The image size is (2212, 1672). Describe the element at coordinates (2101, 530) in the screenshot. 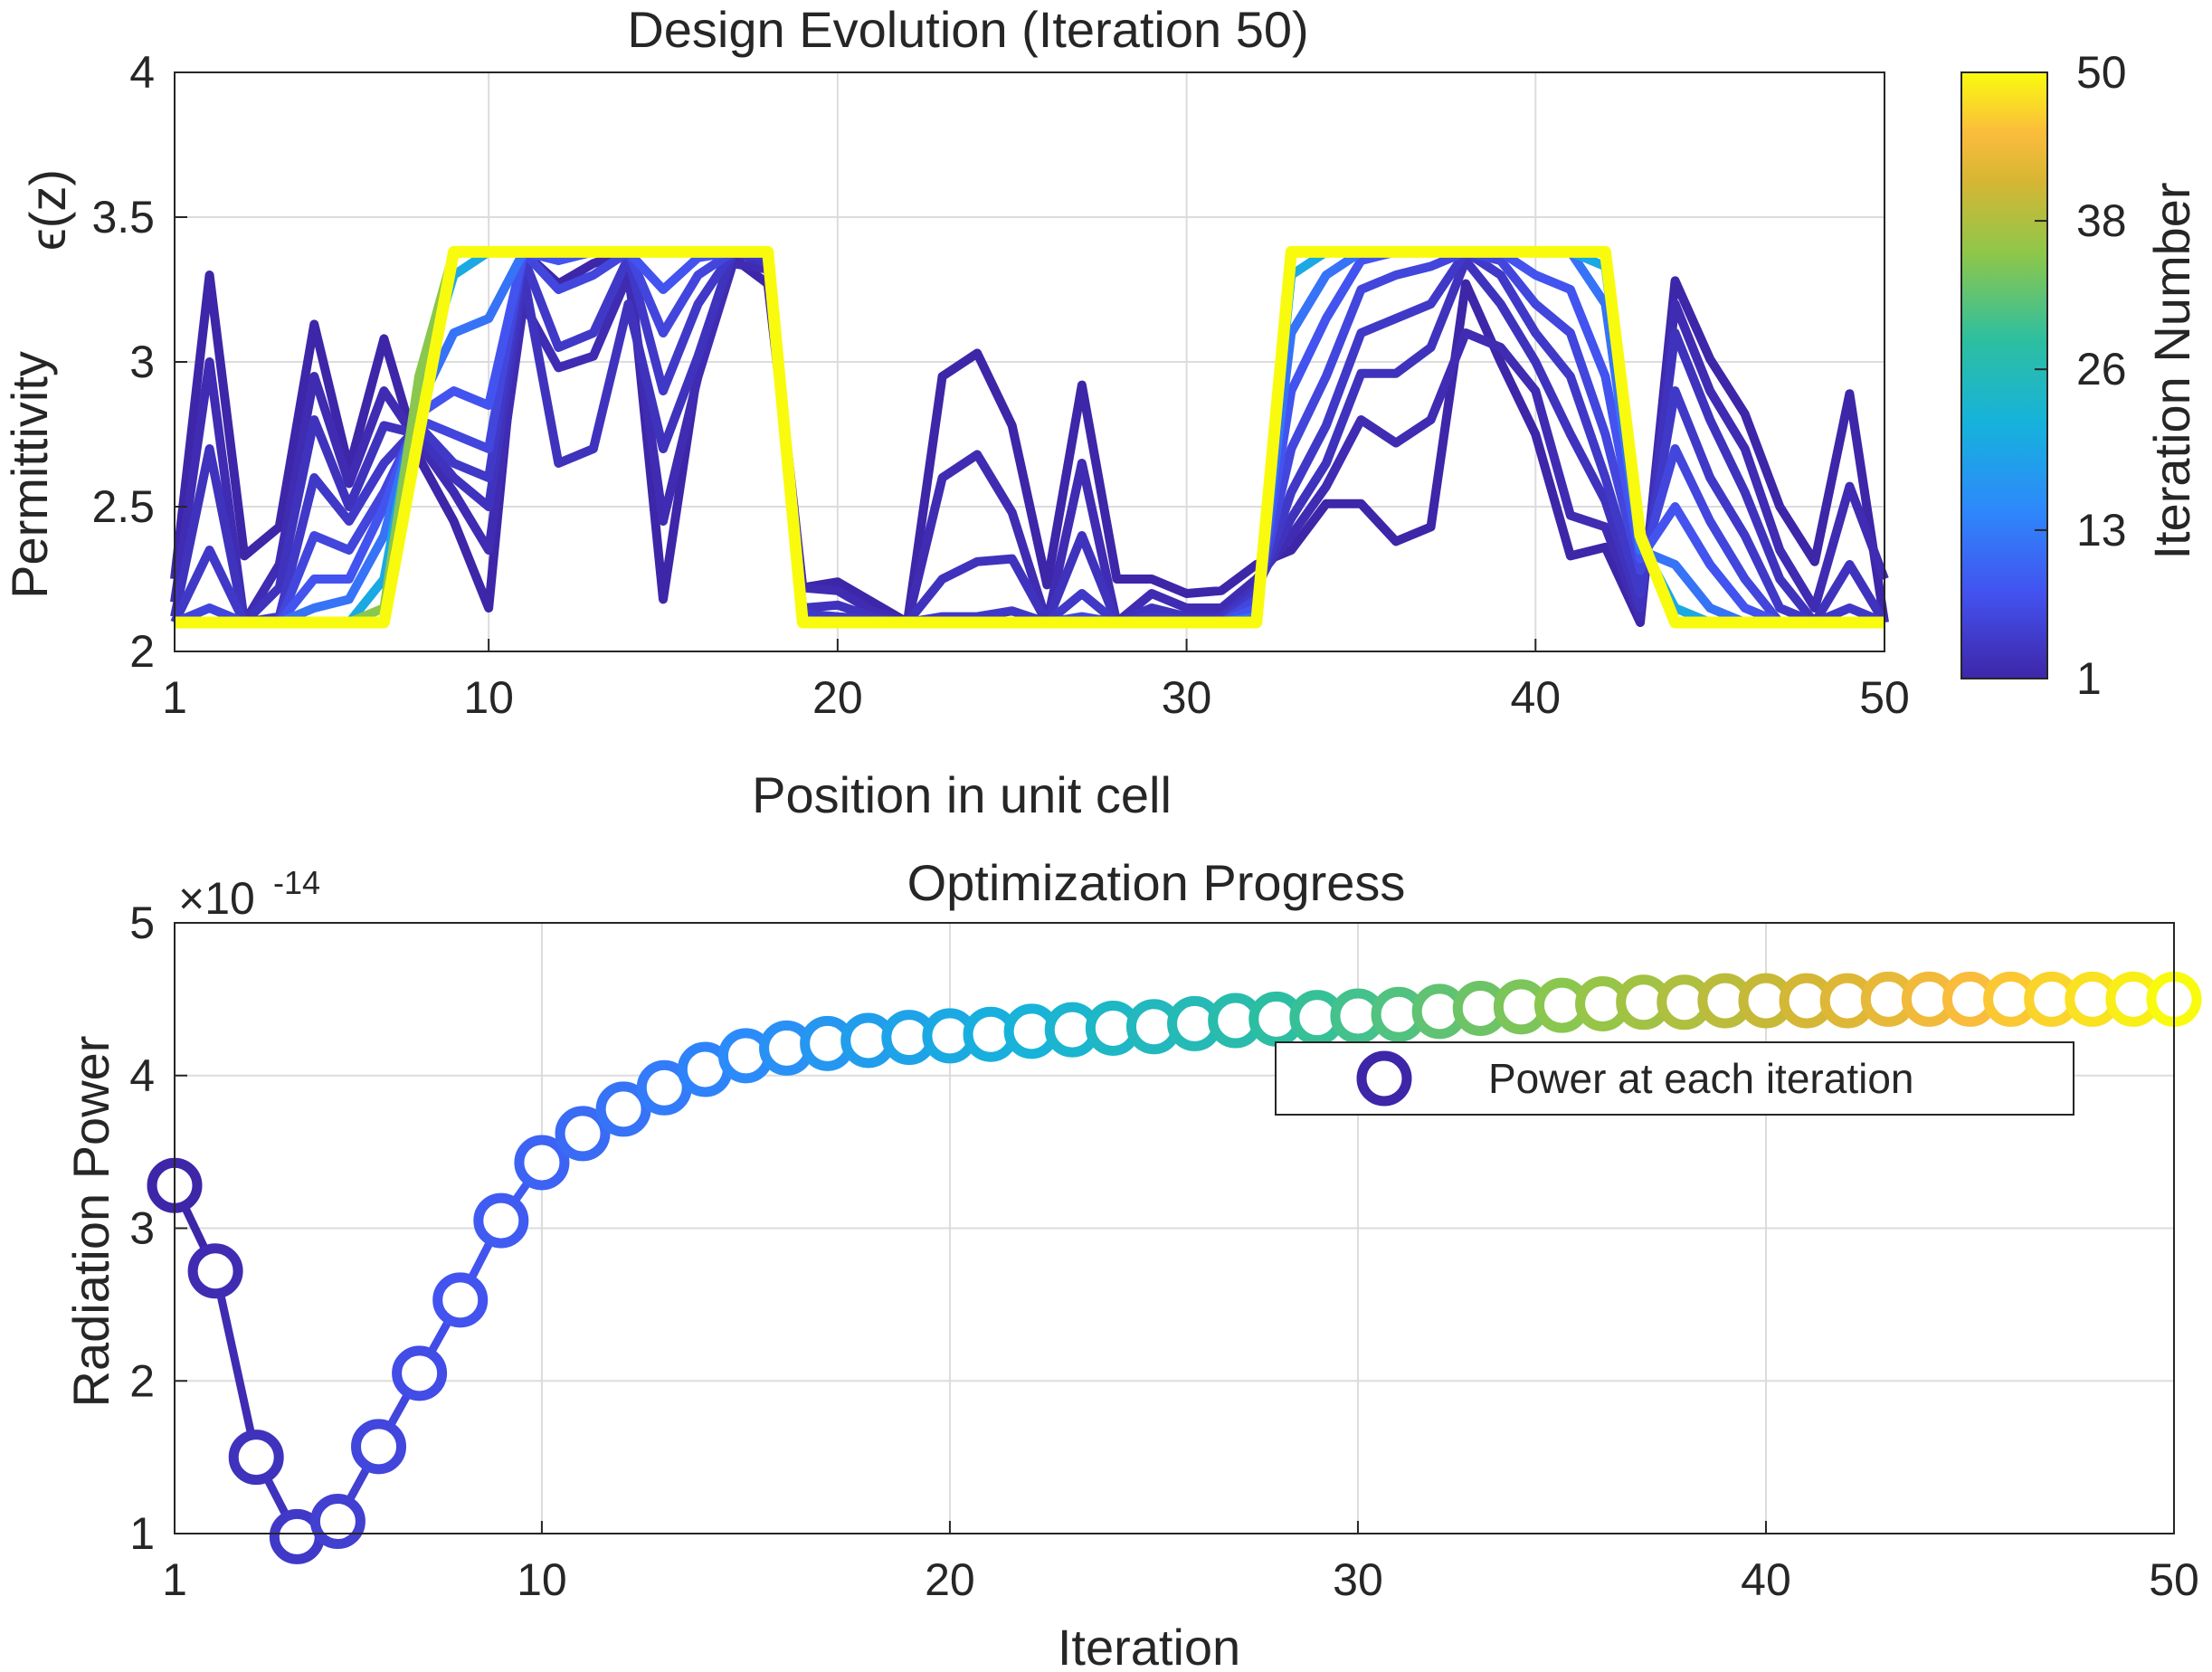

I see `colorbar-tick-label: 13` at that location.